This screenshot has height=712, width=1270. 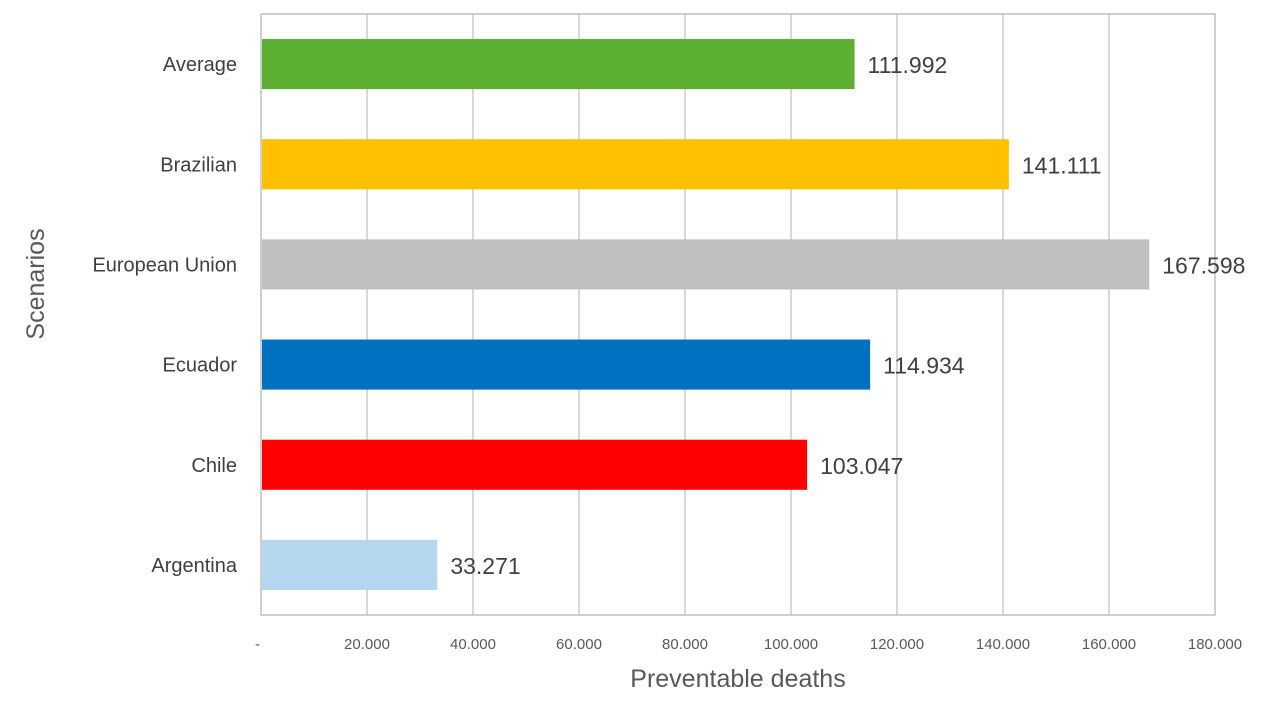 I want to click on x-tick-label: 80.000, so click(x=685, y=644).